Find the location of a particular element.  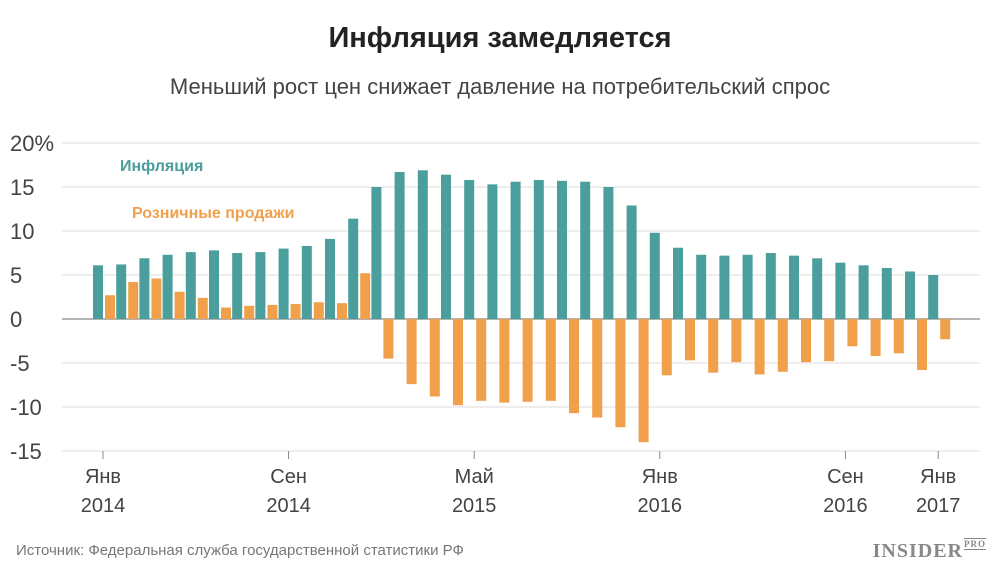

chart-title: Инфляция замедляется is located at coordinates (500, 38).